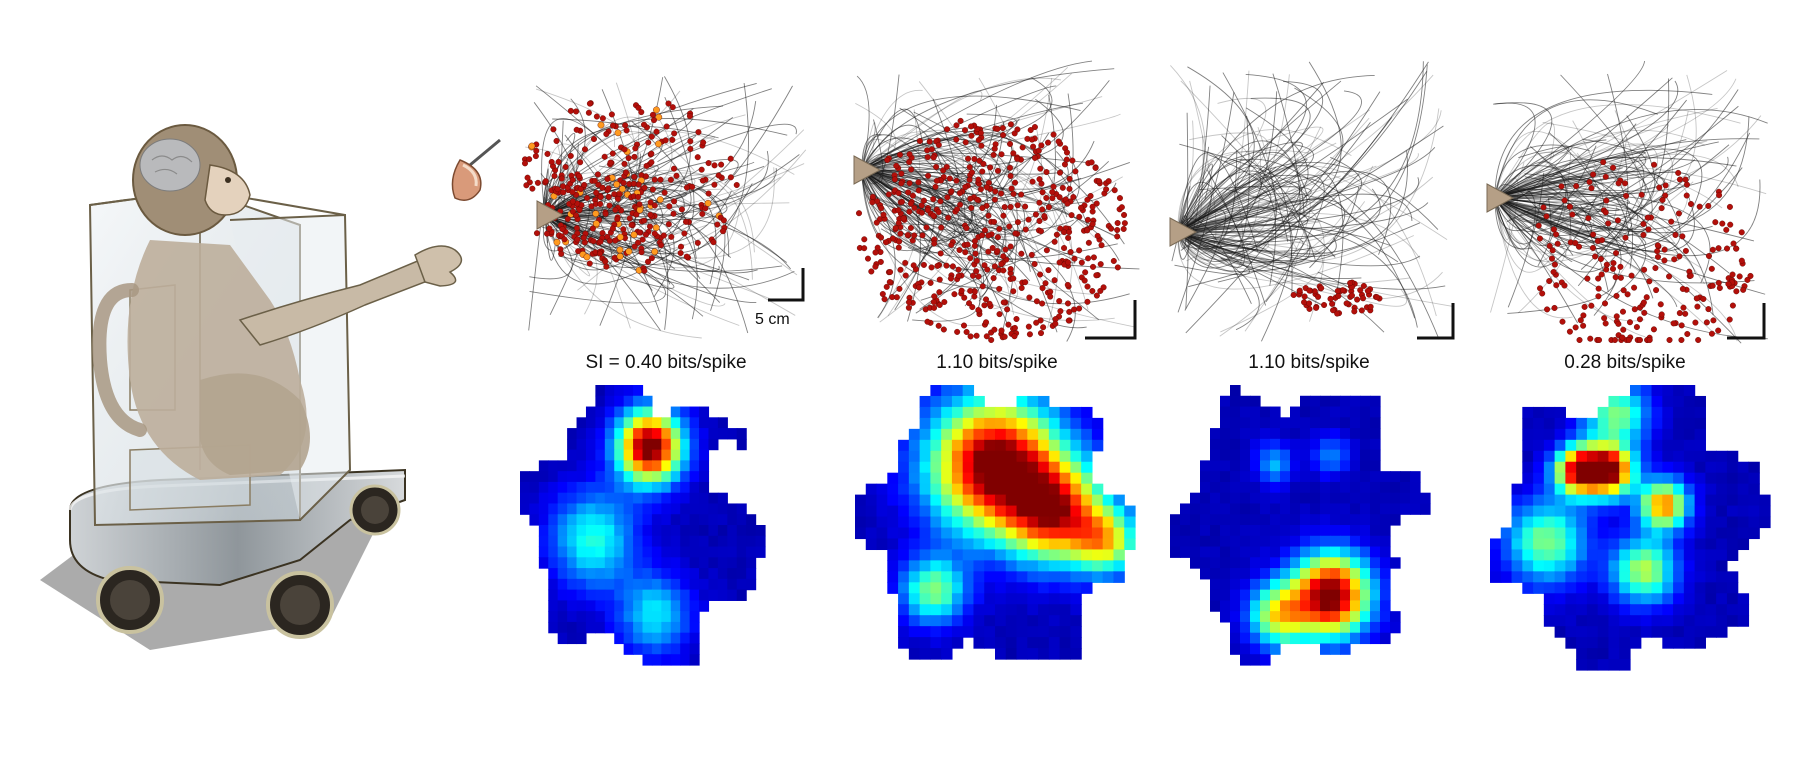  What do you see at coordinates (867, 170) in the screenshot?
I see `feeder-marker` at bounding box center [867, 170].